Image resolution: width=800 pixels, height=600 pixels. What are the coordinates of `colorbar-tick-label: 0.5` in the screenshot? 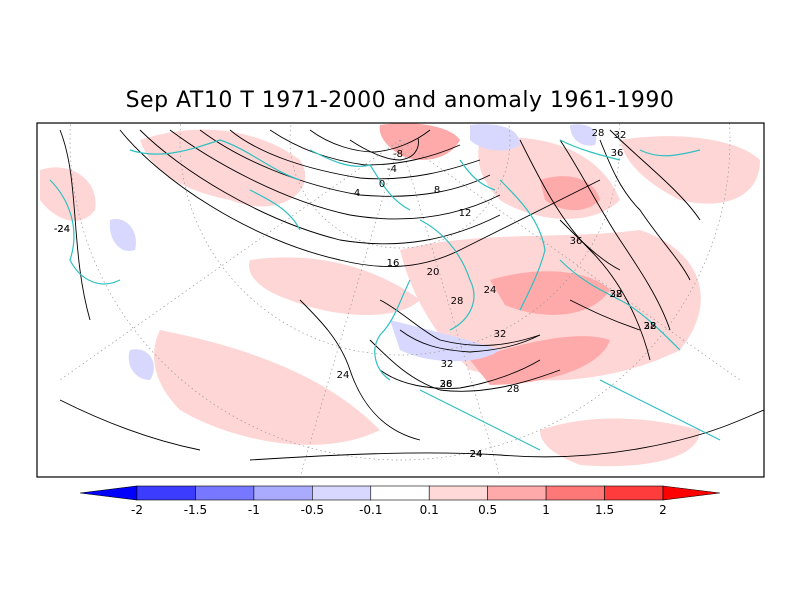 It's located at (487, 510).